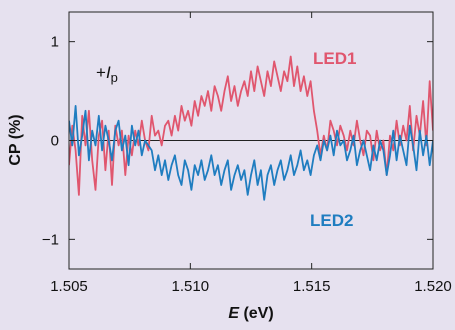 This screenshot has width=455, height=330. I want to click on annotation-sub: p, so click(114, 77).